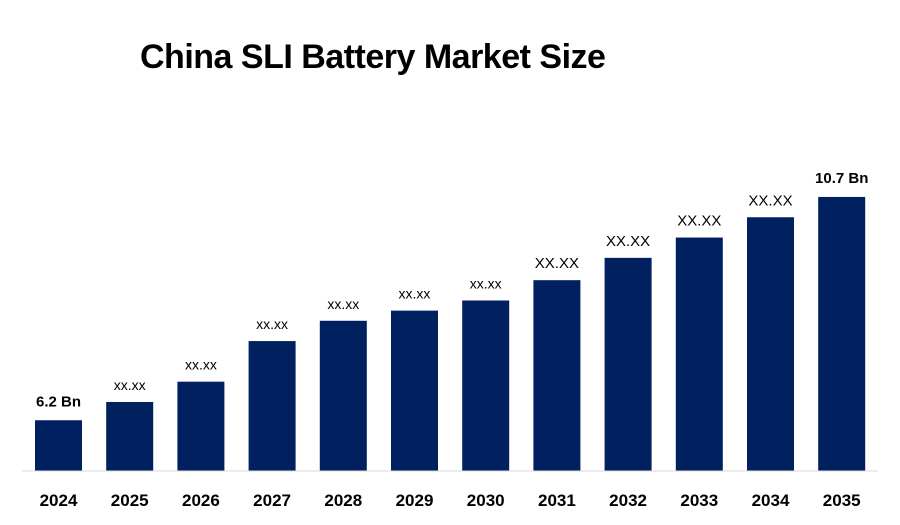 This screenshot has width=900, height=525. Describe the element at coordinates (841, 178) in the screenshot. I see `value-label-2035: 10.7 Bn` at that location.